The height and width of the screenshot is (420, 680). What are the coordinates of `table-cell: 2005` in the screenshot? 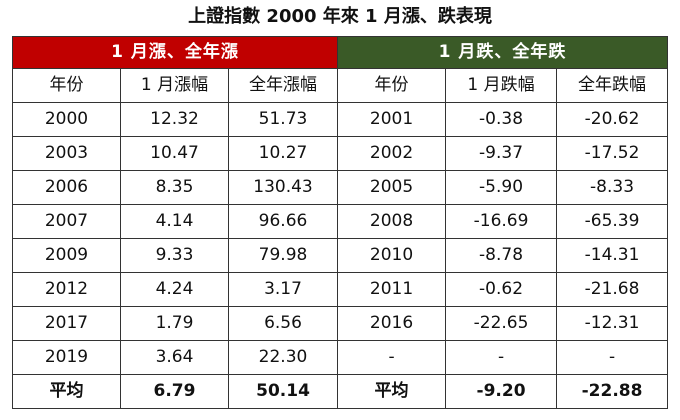 It's located at (392, 187).